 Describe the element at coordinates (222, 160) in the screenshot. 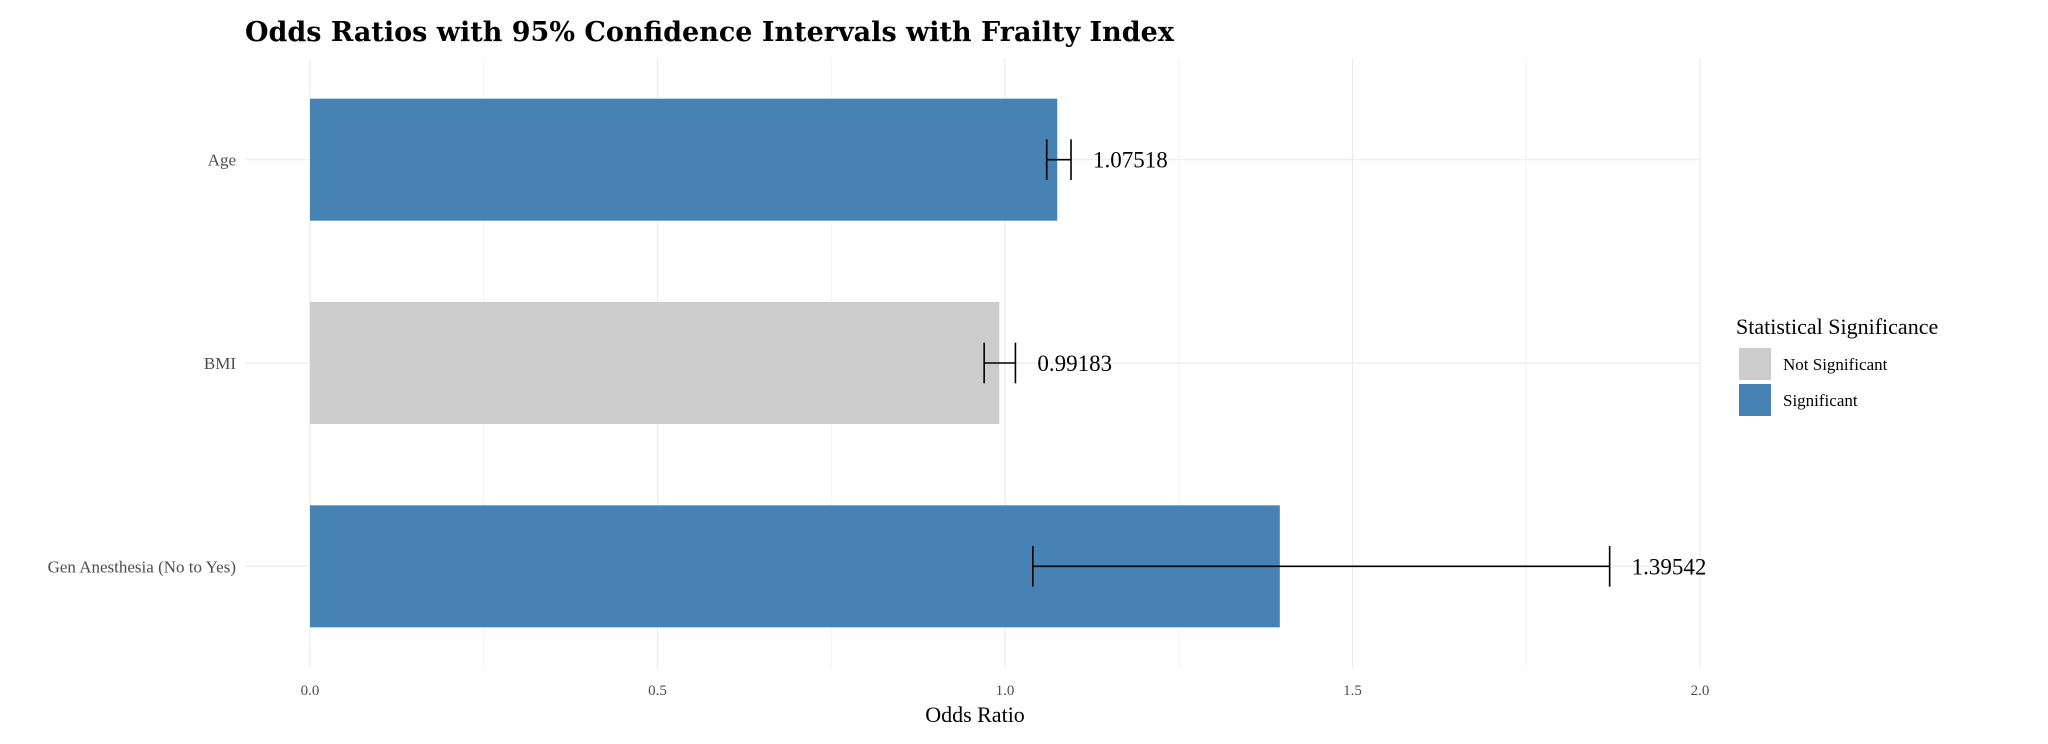

I see `category-label: Age` at that location.